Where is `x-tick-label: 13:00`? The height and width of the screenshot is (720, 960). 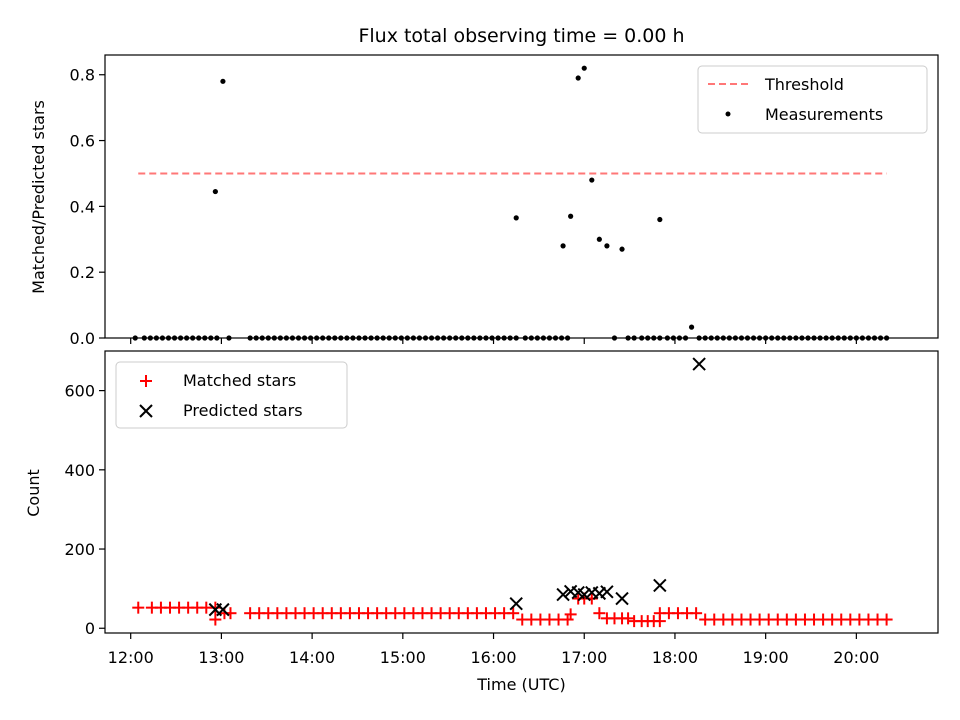 x-tick-label: 13:00 is located at coordinates (221, 657).